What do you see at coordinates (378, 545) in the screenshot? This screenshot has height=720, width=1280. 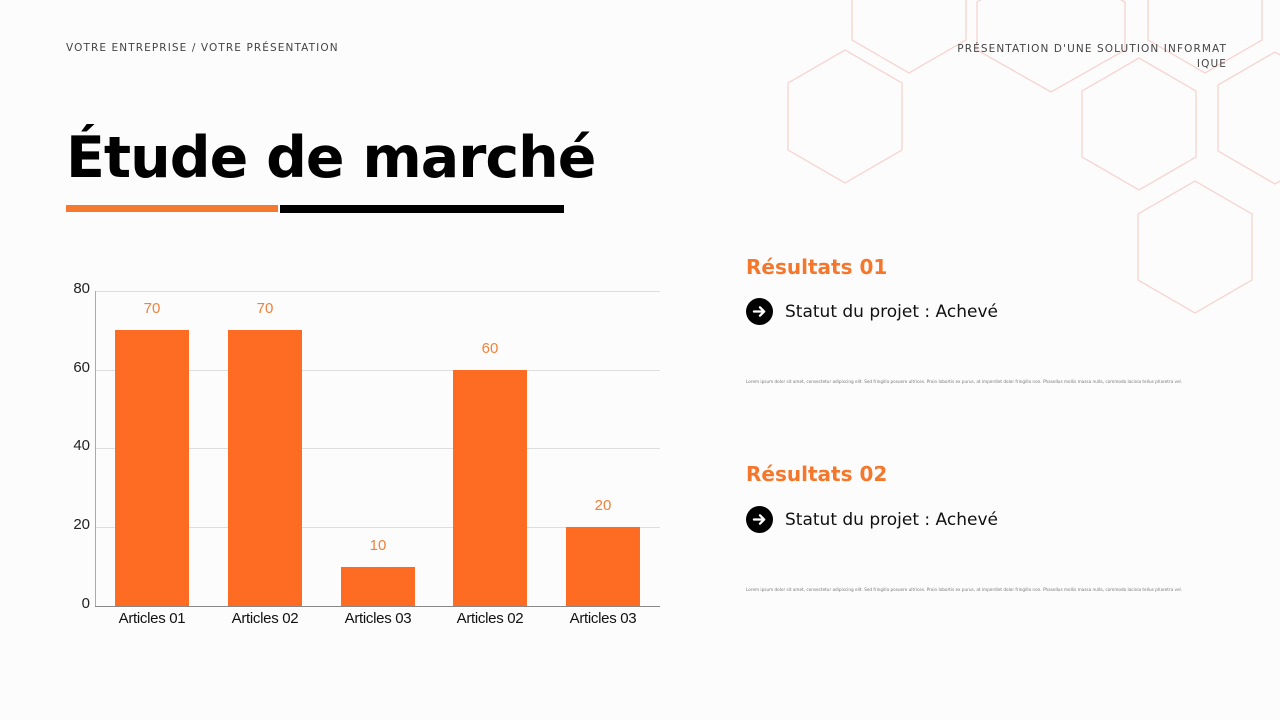 I see `bar-value-label: 10` at bounding box center [378, 545].